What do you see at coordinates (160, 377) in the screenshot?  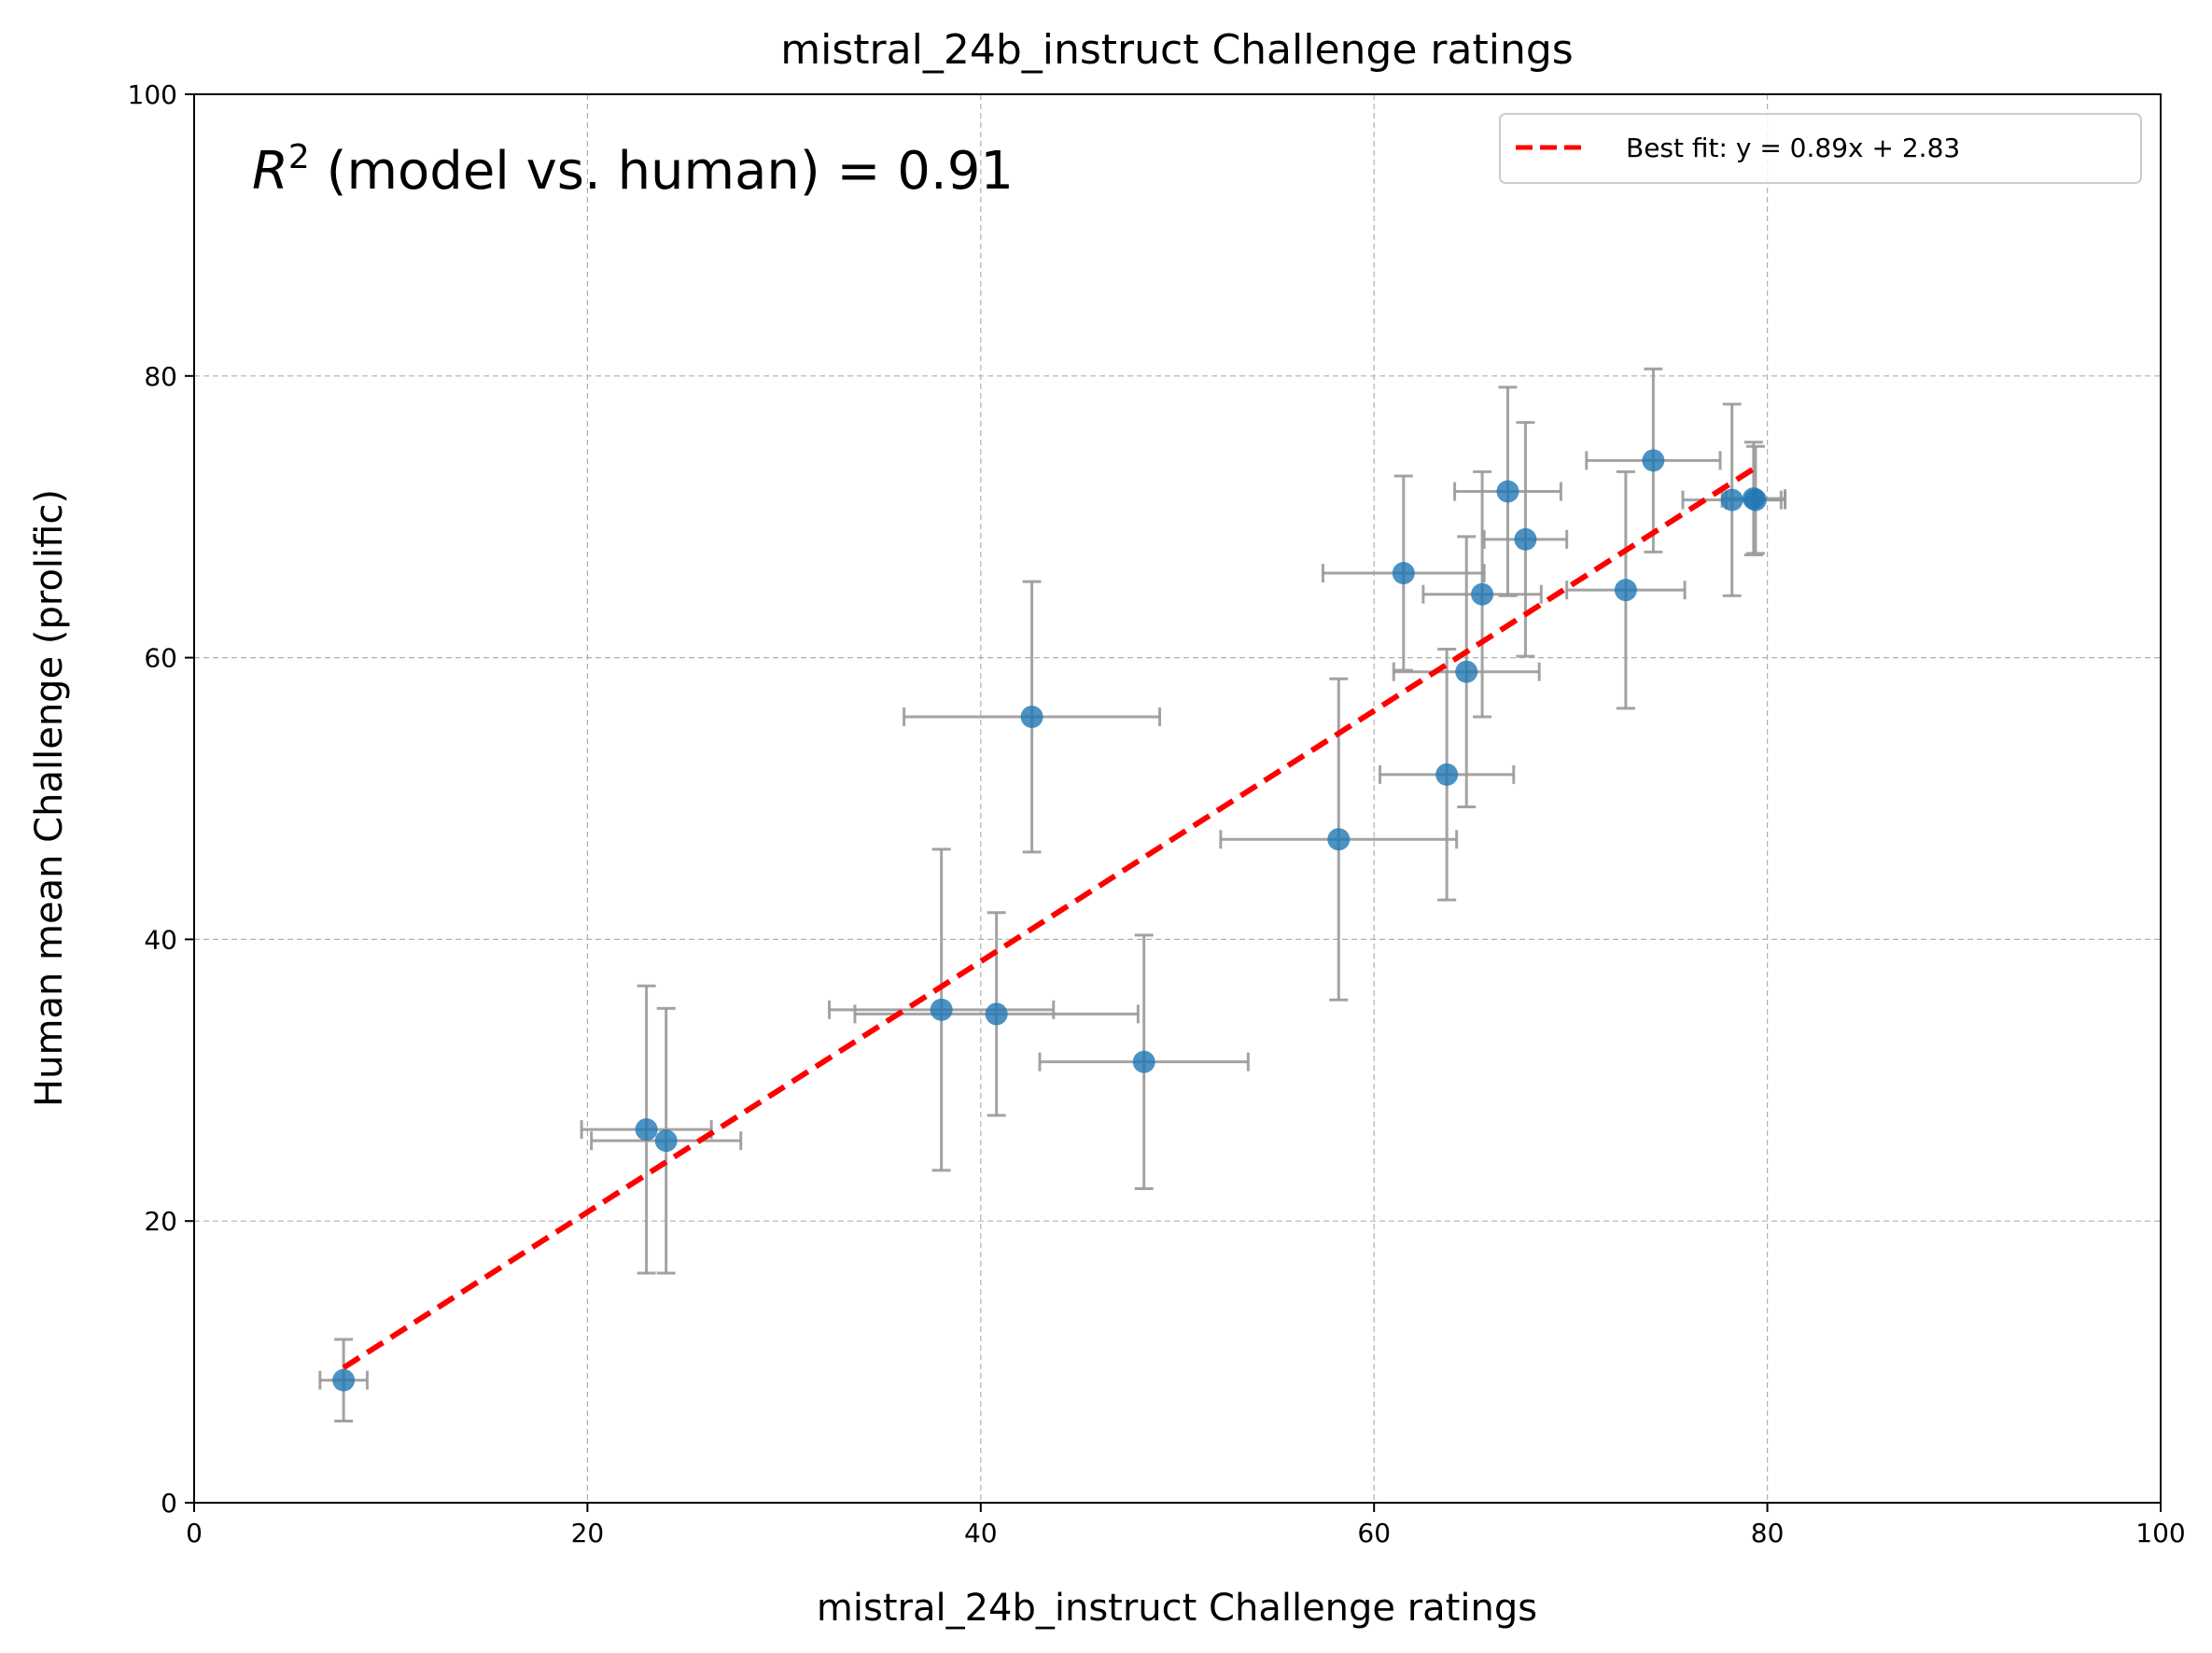 I see `y-tick-label: 80` at bounding box center [160, 377].